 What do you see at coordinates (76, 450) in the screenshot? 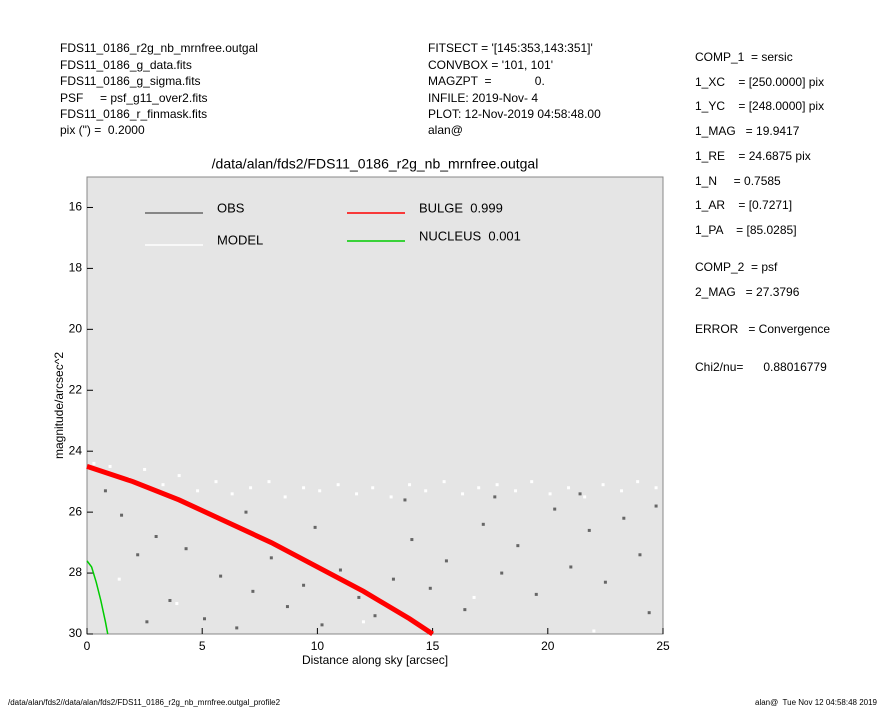
I see `y-tick-label: 24` at bounding box center [76, 450].